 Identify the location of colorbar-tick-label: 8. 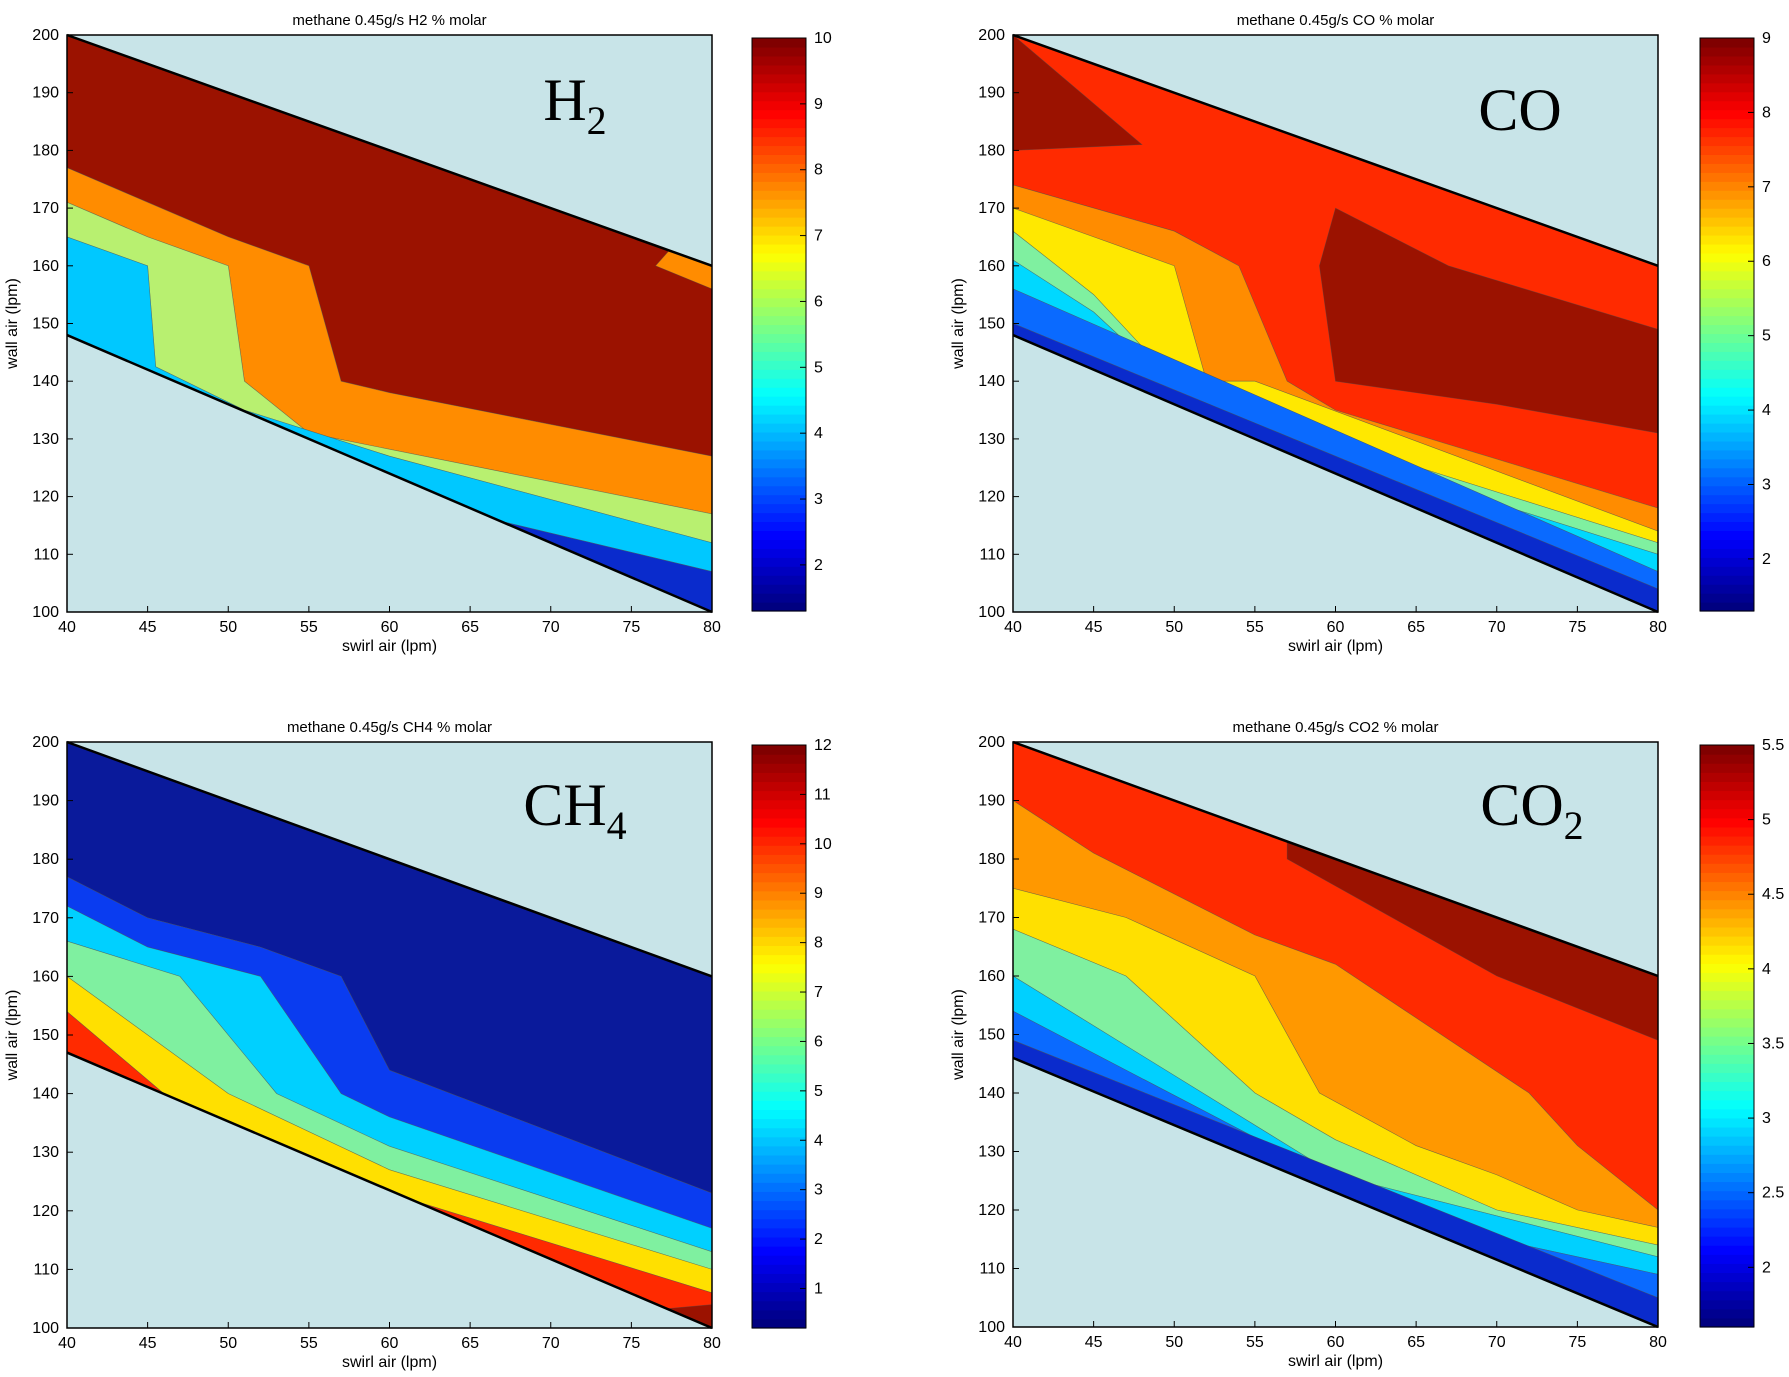
(818, 170).